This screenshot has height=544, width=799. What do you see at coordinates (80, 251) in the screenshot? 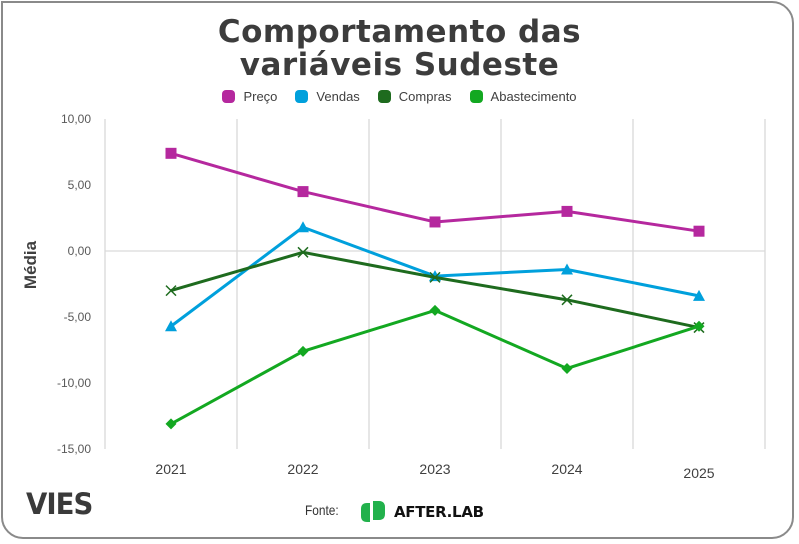
I see `y-tick-label: 0,00` at bounding box center [80, 251].